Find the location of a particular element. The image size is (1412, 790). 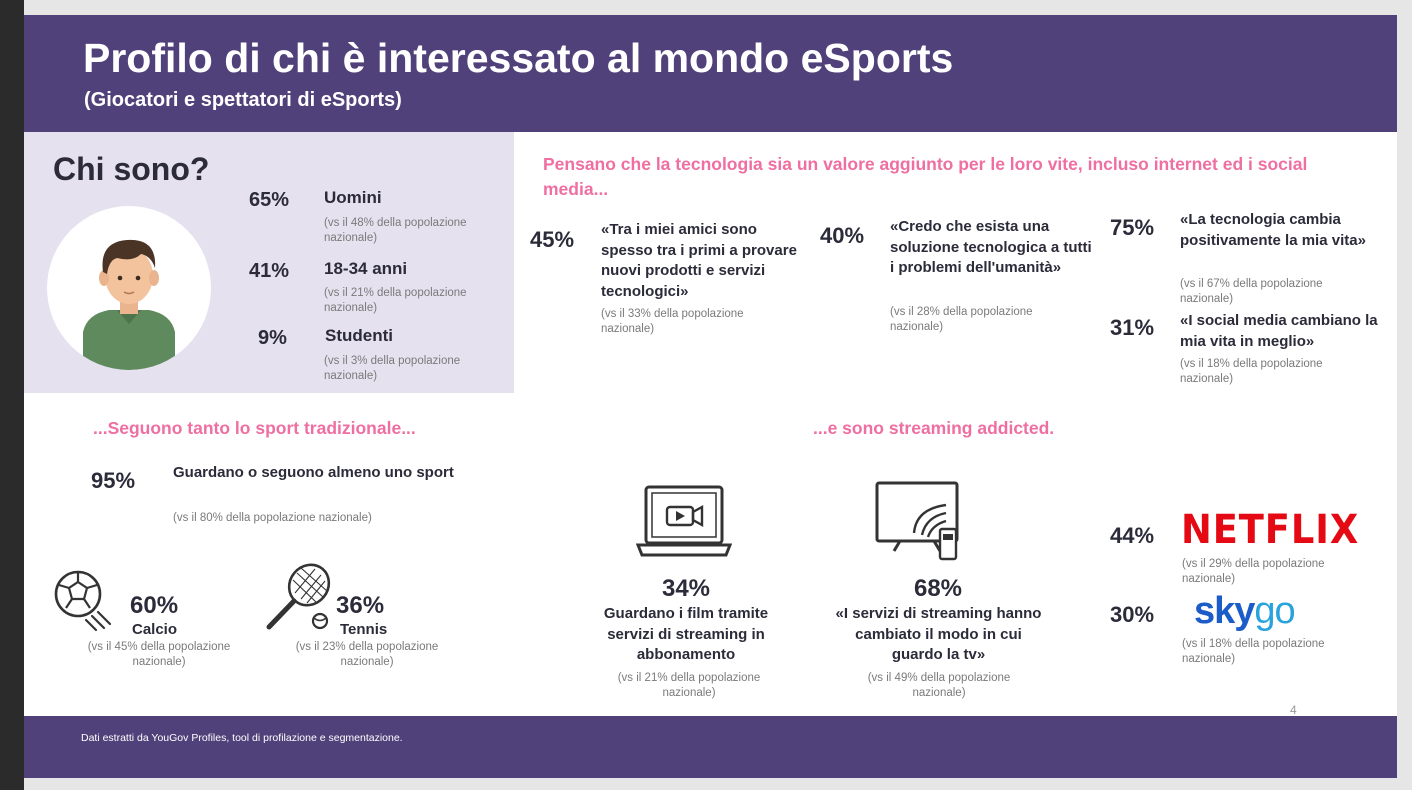

tech-item-2-pct: 40% is located at coordinates (842, 235).